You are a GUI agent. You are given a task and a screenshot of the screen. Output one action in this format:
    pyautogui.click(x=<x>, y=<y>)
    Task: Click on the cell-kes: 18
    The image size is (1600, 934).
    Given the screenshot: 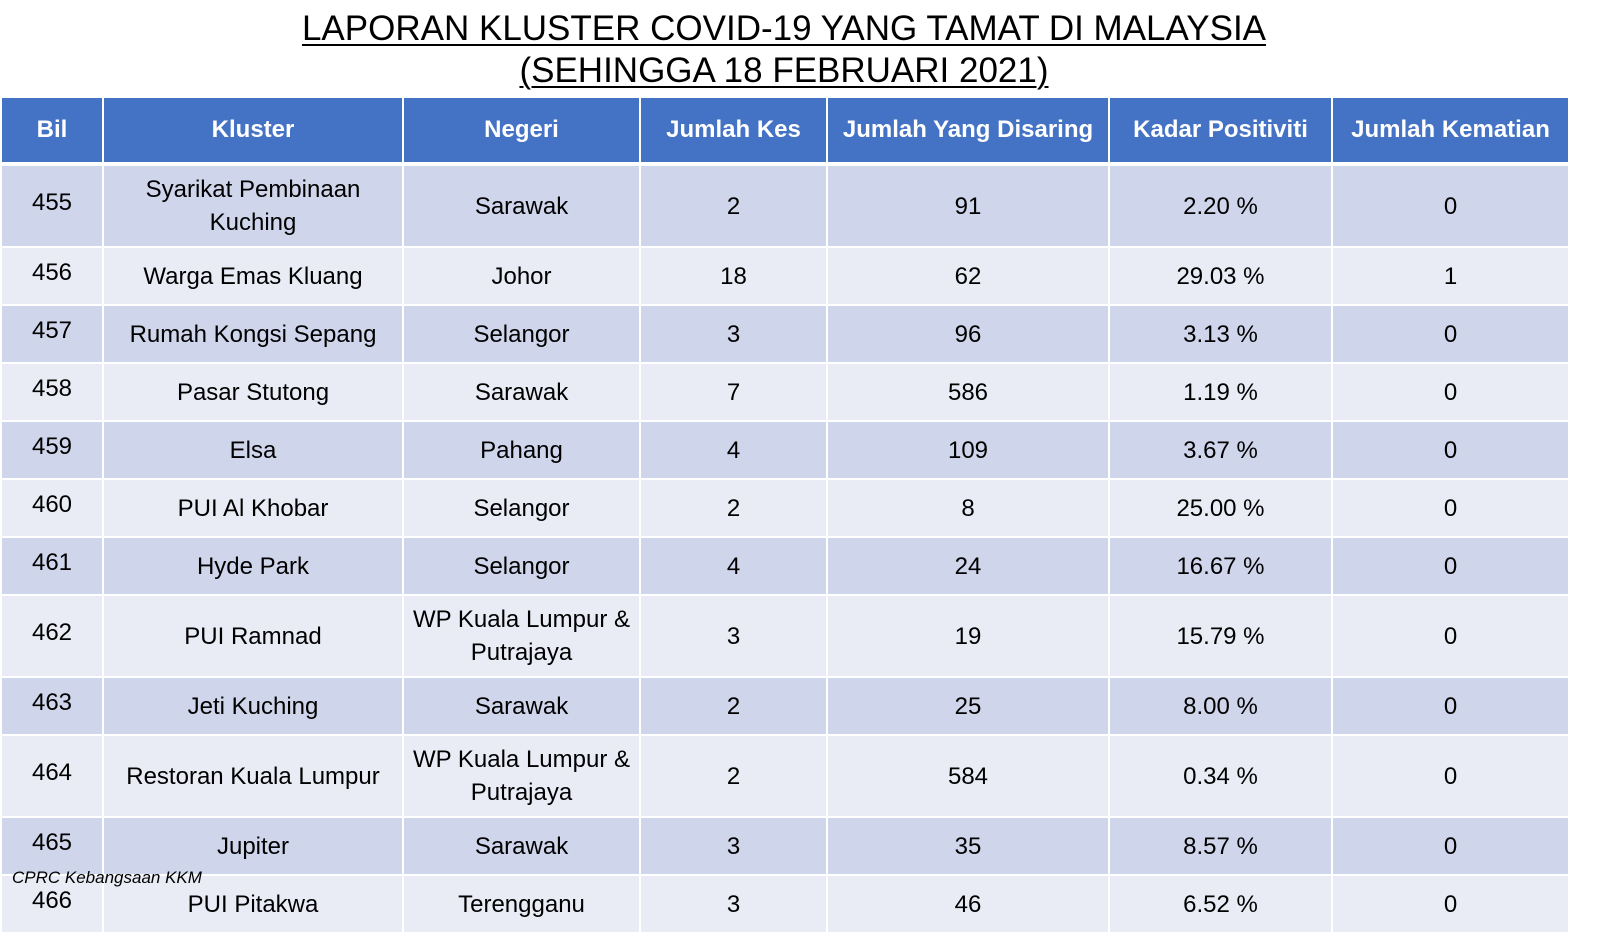 What is the action you would take?
    pyautogui.click(x=733, y=276)
    